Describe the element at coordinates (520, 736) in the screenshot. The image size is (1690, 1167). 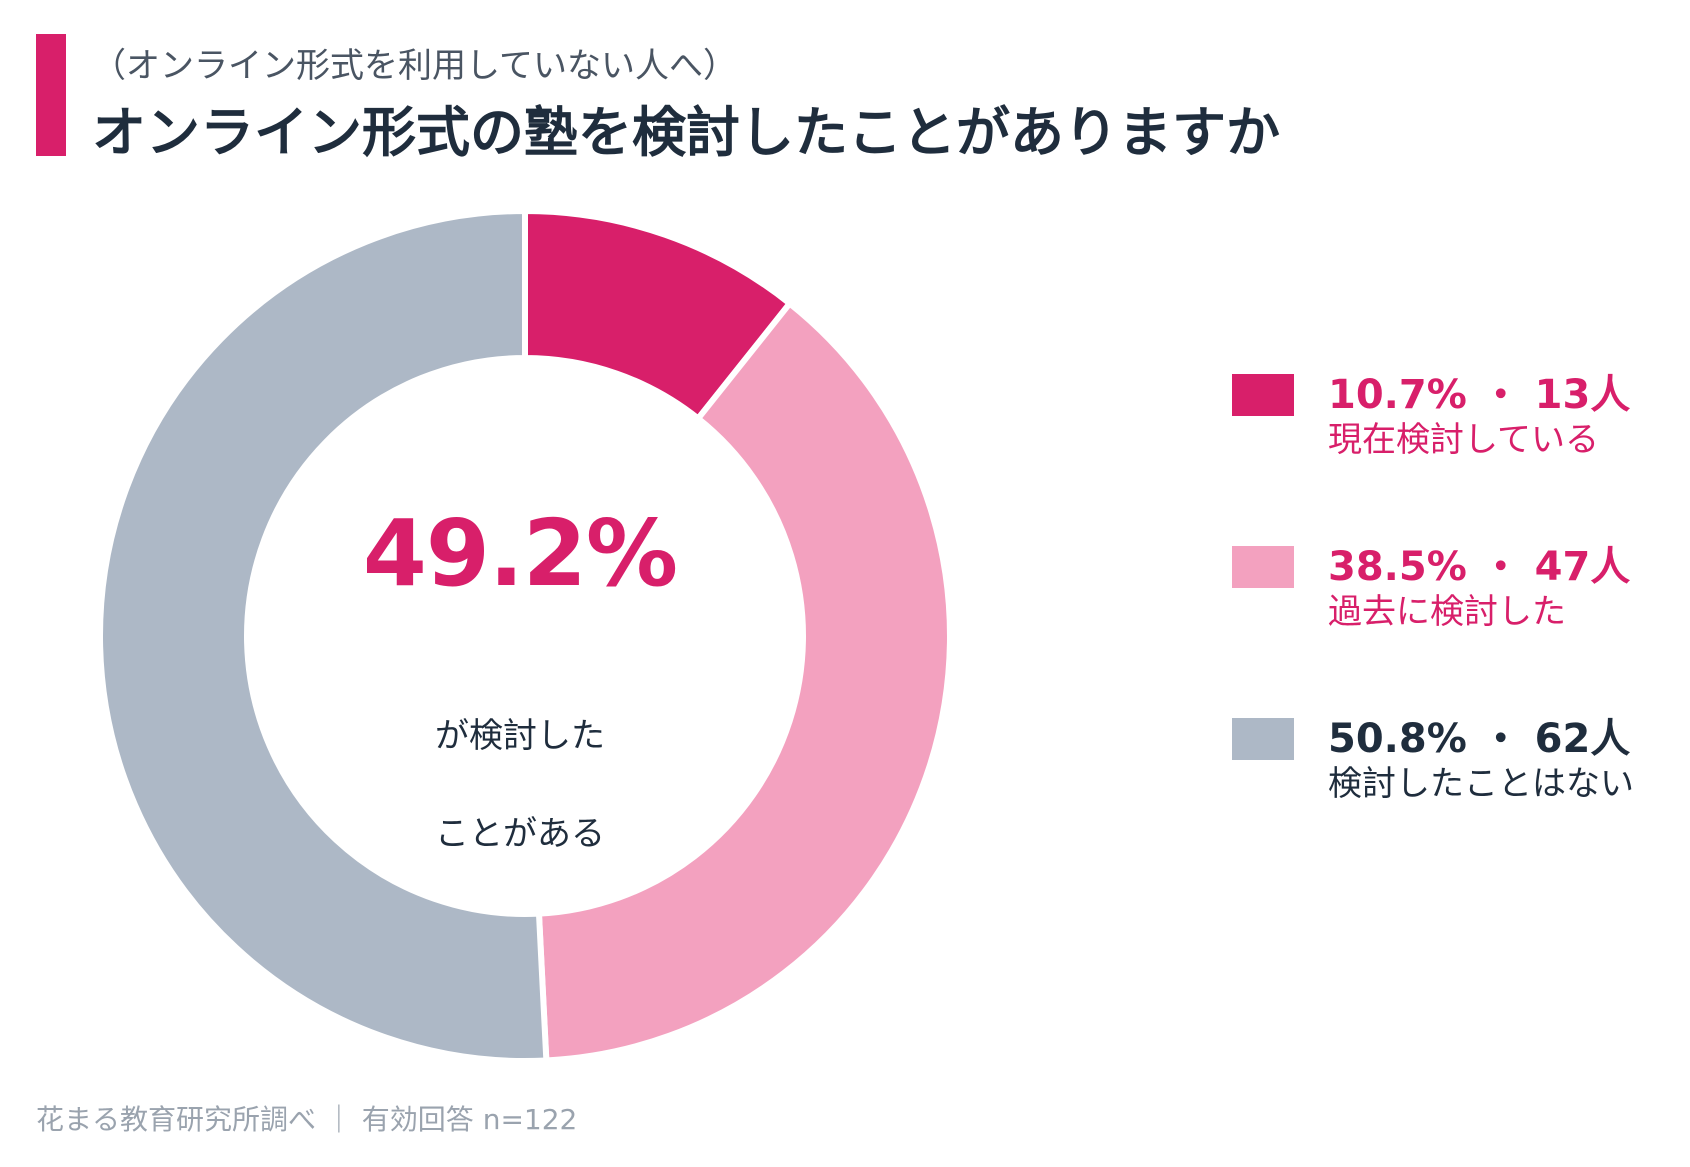
I see `center-caption-line1: が検討した` at that location.